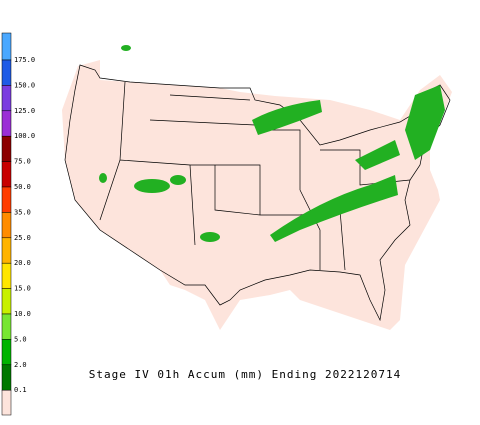 This screenshot has height=425, width=480. I want to click on legend-label: 10.0, so click(22, 314).